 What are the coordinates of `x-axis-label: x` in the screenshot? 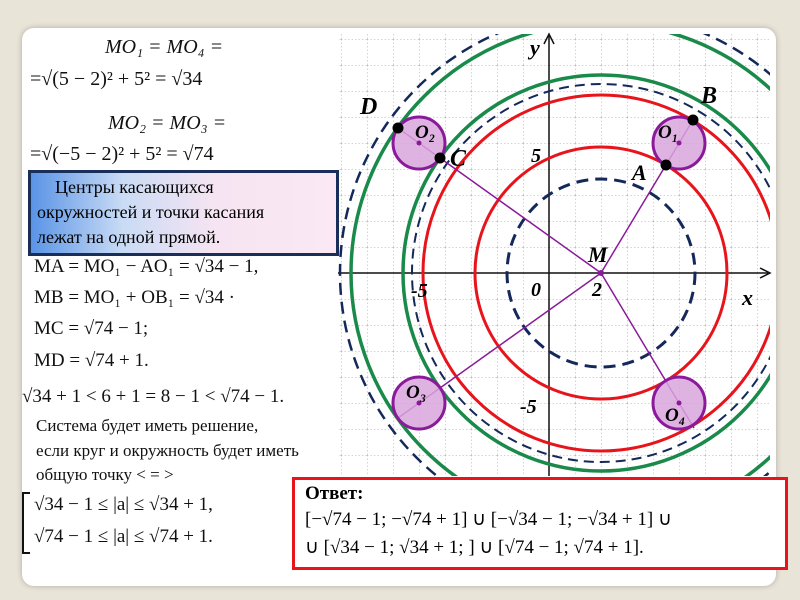 It's located at (747, 297).